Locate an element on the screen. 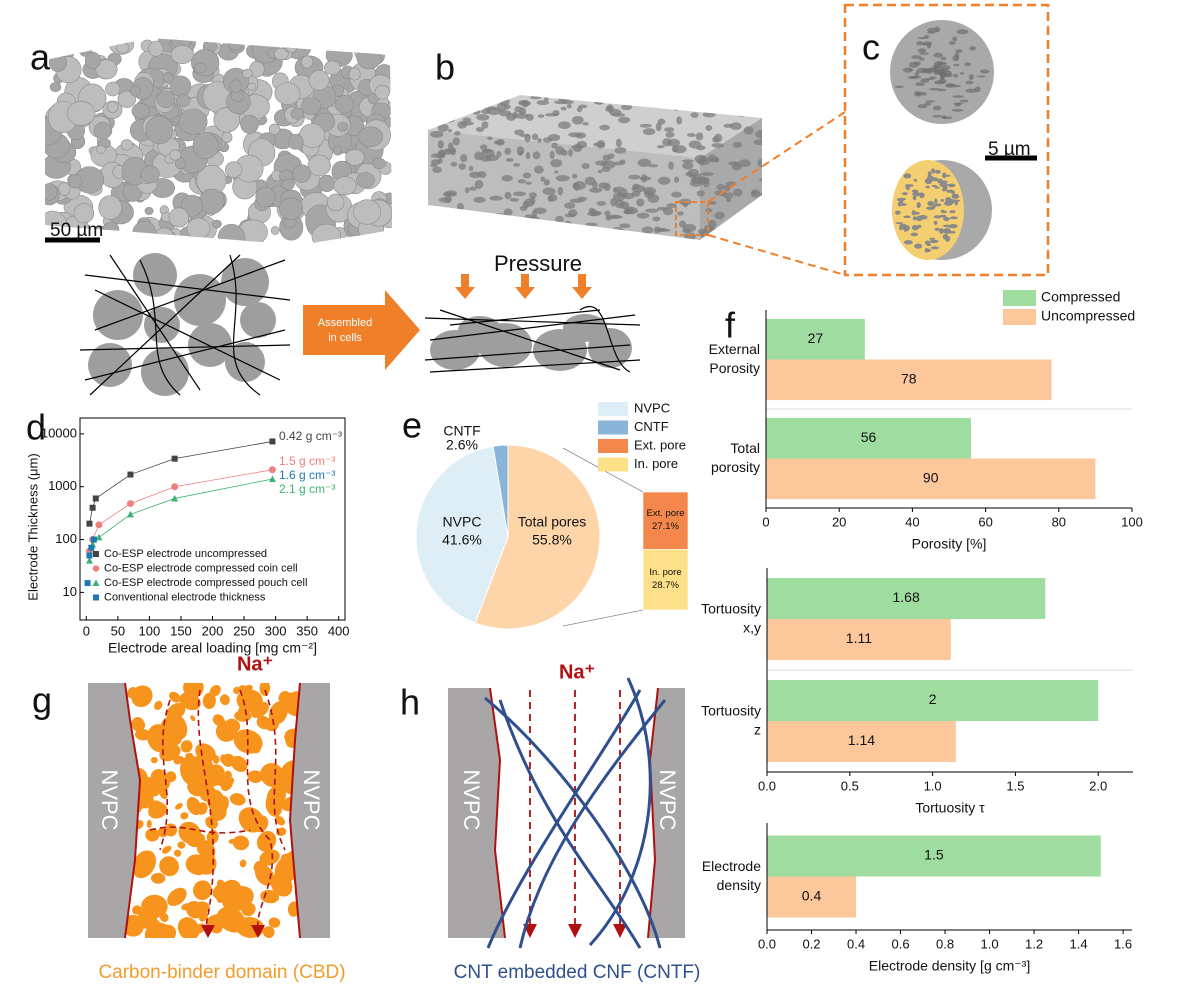 This screenshot has width=1183, height=998. legend-marker is located at coordinates (96, 554).